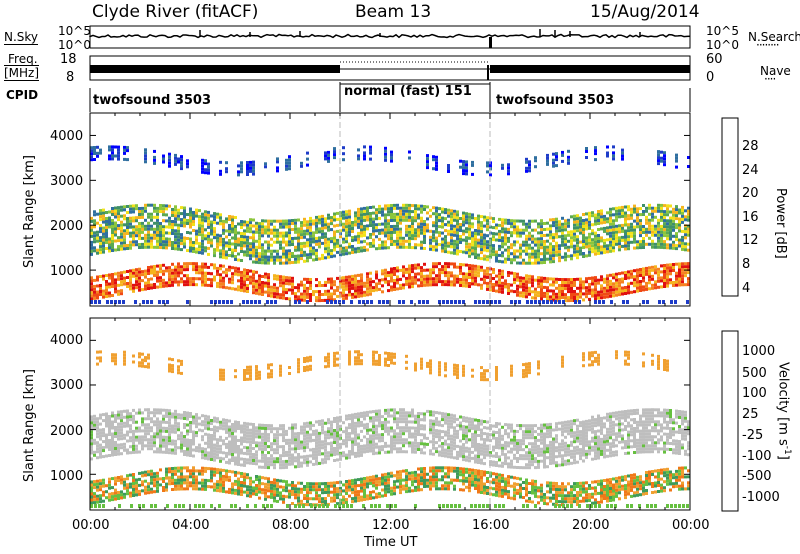 The height and width of the screenshot is (554, 800). I want to click on rti-ground-cell, so click(643, 302).